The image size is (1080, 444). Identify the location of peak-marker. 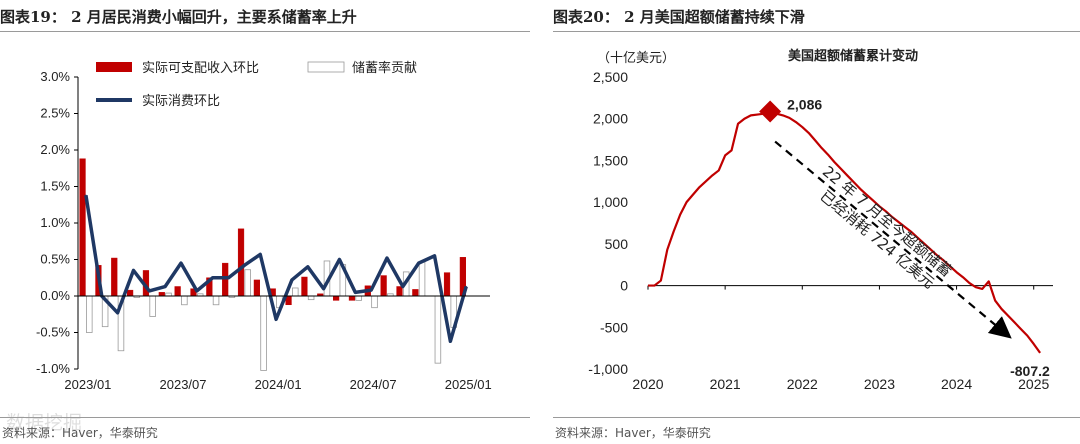
(770, 111).